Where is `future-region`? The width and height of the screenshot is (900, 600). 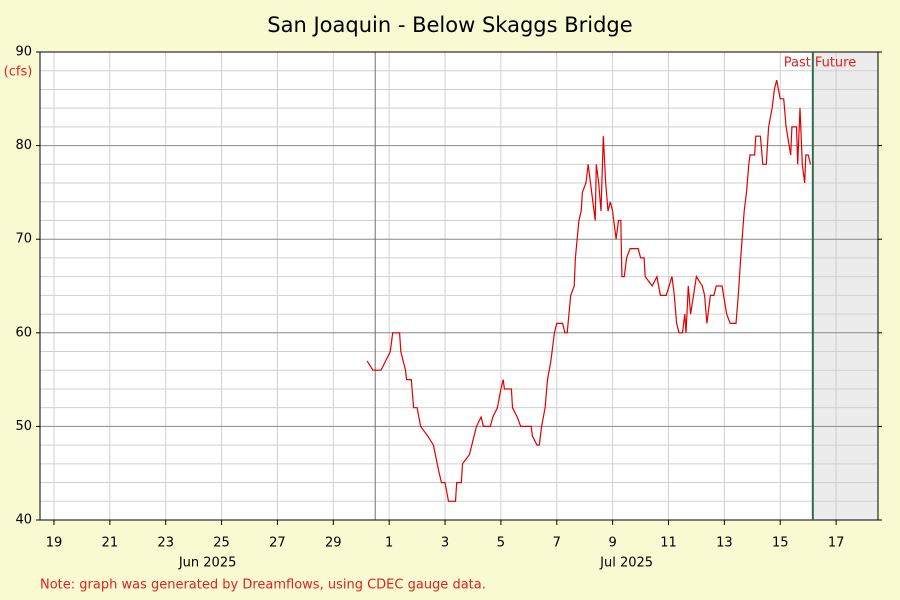
future-region is located at coordinates (845, 286).